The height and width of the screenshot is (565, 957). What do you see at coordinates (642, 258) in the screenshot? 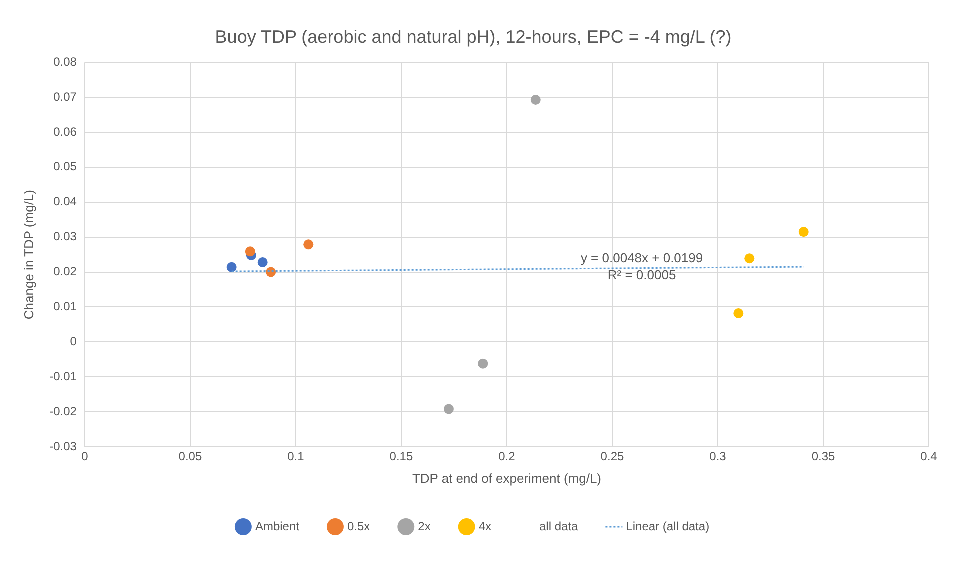
I see `annotation: y = 0.0048x + 0.0199` at bounding box center [642, 258].